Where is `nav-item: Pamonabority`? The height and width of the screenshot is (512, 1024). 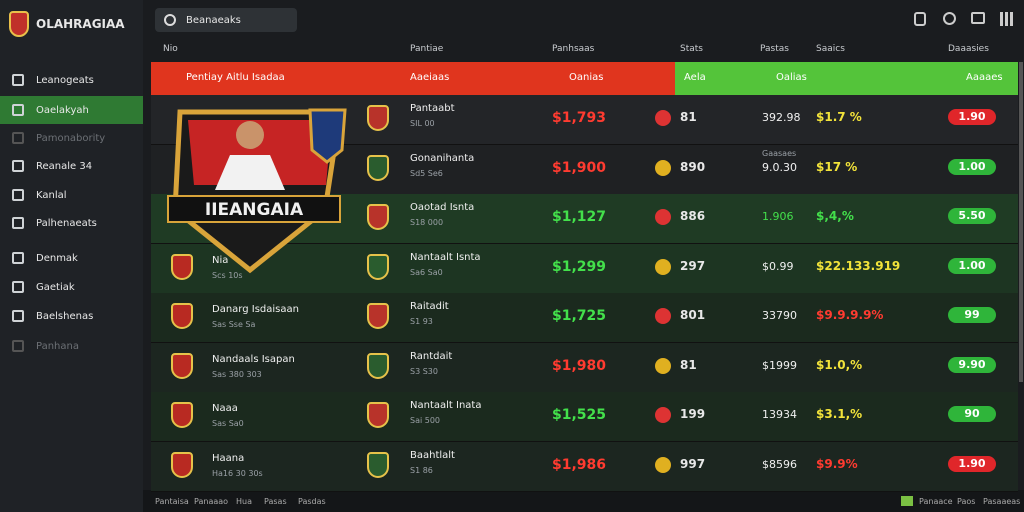
nav-item: Pamonabority is located at coordinates (71, 138).